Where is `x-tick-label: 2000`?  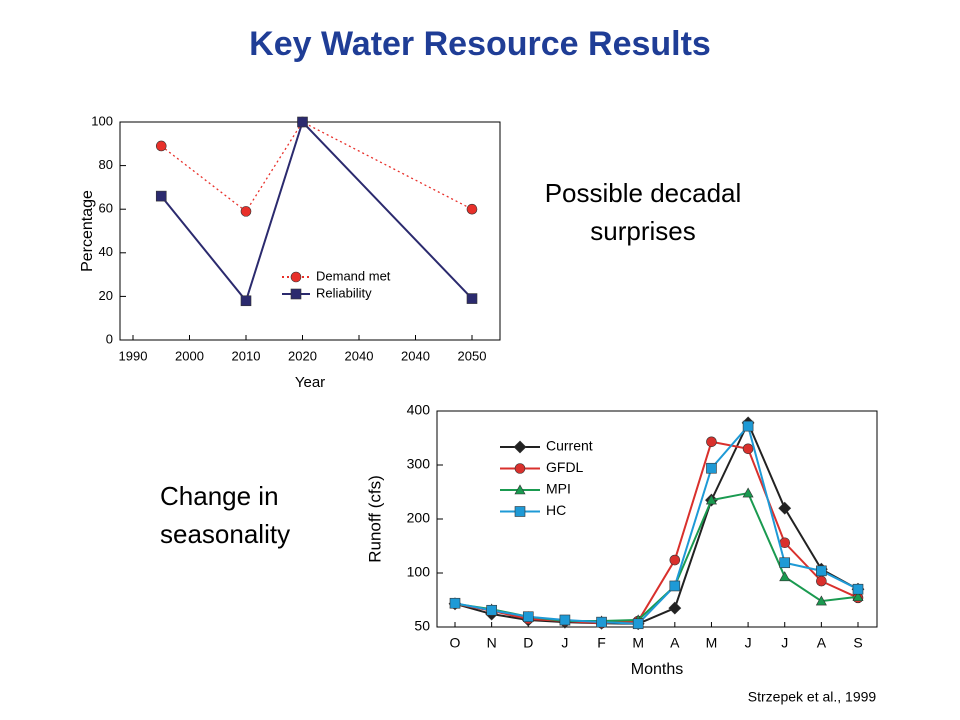
x-tick-label: 2000 is located at coordinates (189, 355).